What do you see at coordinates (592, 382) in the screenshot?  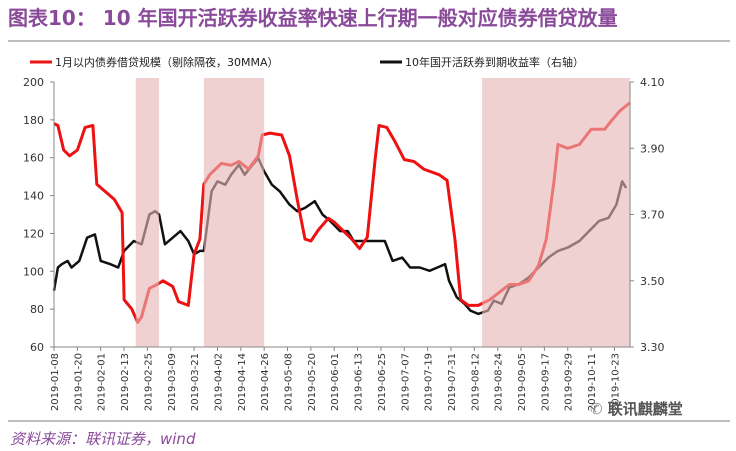 I see `x-tick-label: 2019-10-11` at bounding box center [592, 382].